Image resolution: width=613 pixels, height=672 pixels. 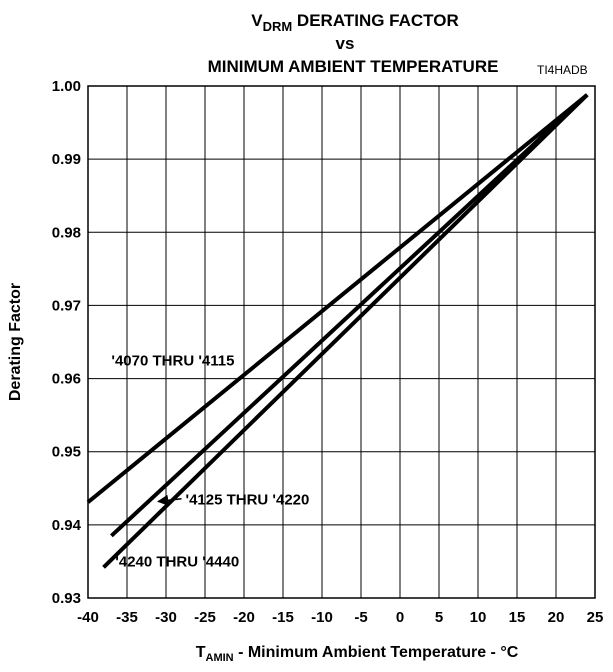 What do you see at coordinates (283, 617) in the screenshot?
I see `x-tick-label: -15` at bounding box center [283, 617].